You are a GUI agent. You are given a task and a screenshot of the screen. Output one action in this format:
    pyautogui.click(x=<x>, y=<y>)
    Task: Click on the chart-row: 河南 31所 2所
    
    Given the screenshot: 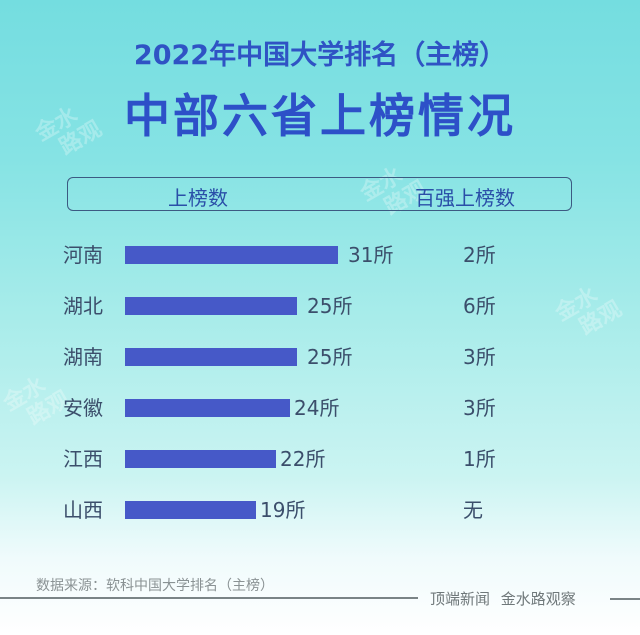 What is the action you would take?
    pyautogui.click(x=320, y=255)
    